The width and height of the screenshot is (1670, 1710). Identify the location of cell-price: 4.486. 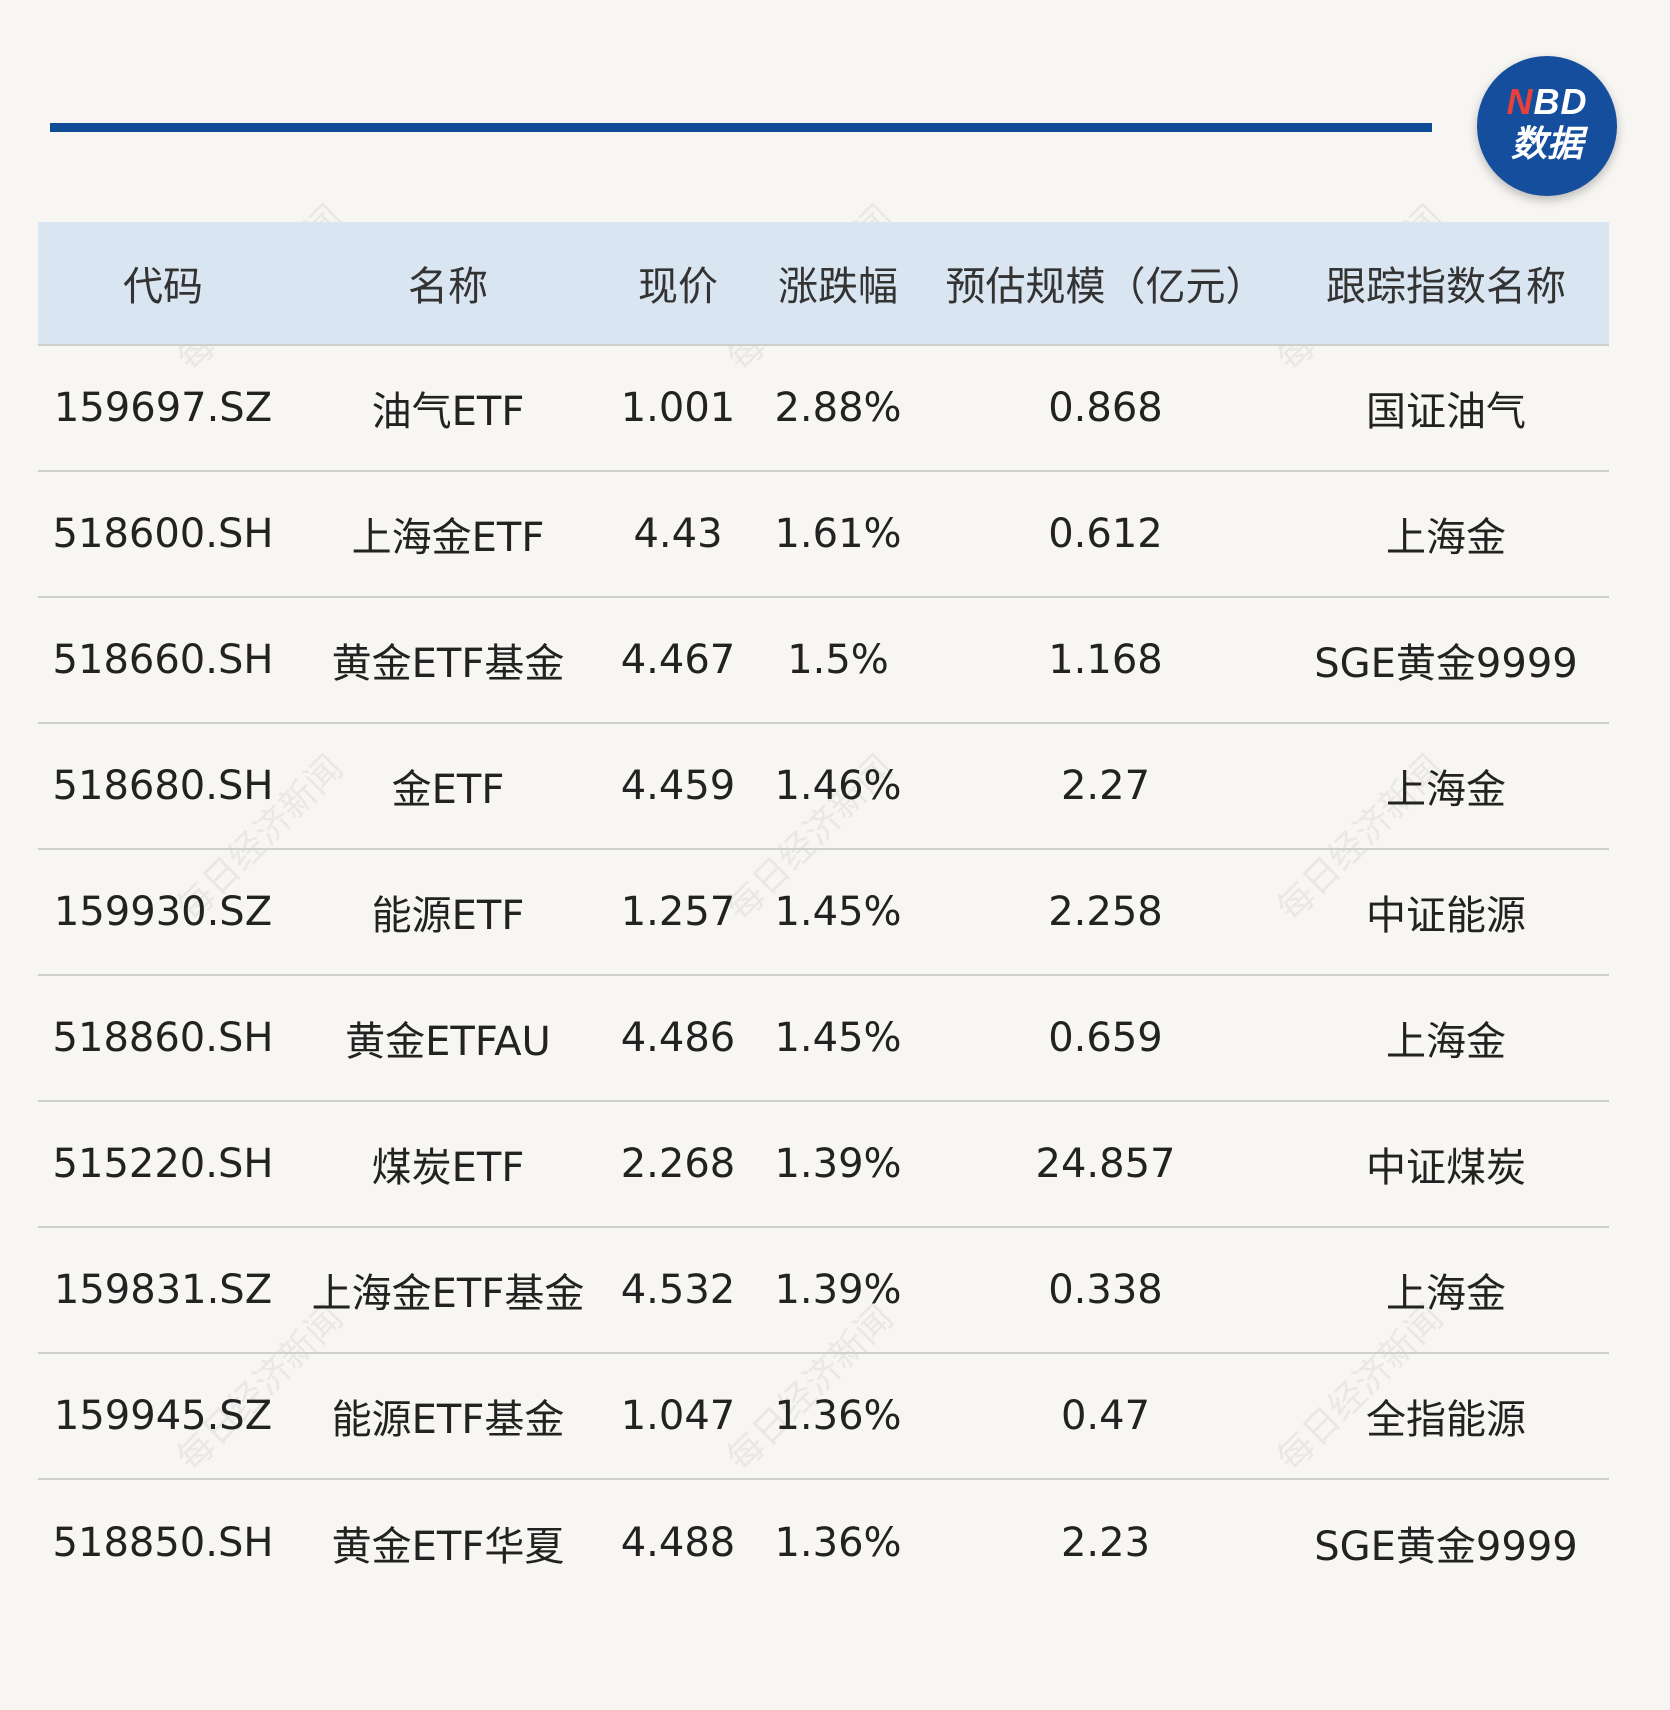
(678, 1038).